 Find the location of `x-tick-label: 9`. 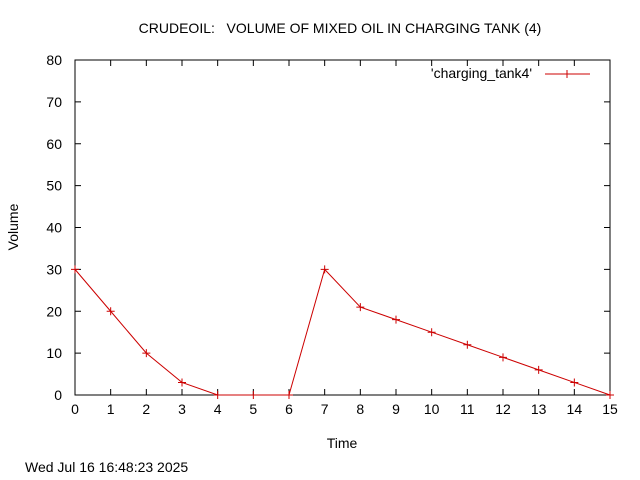

x-tick-label: 9 is located at coordinates (396, 409).